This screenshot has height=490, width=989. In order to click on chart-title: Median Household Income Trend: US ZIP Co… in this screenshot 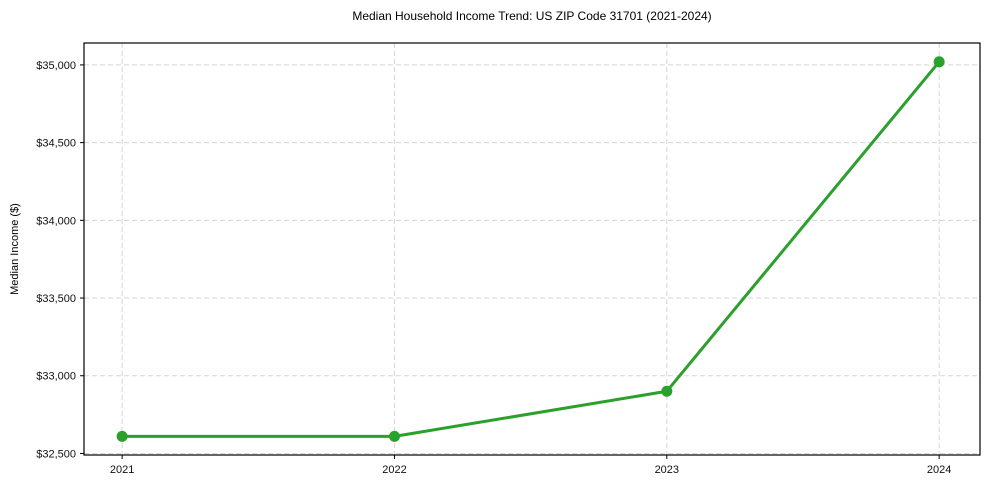, I will do `click(532, 16)`.